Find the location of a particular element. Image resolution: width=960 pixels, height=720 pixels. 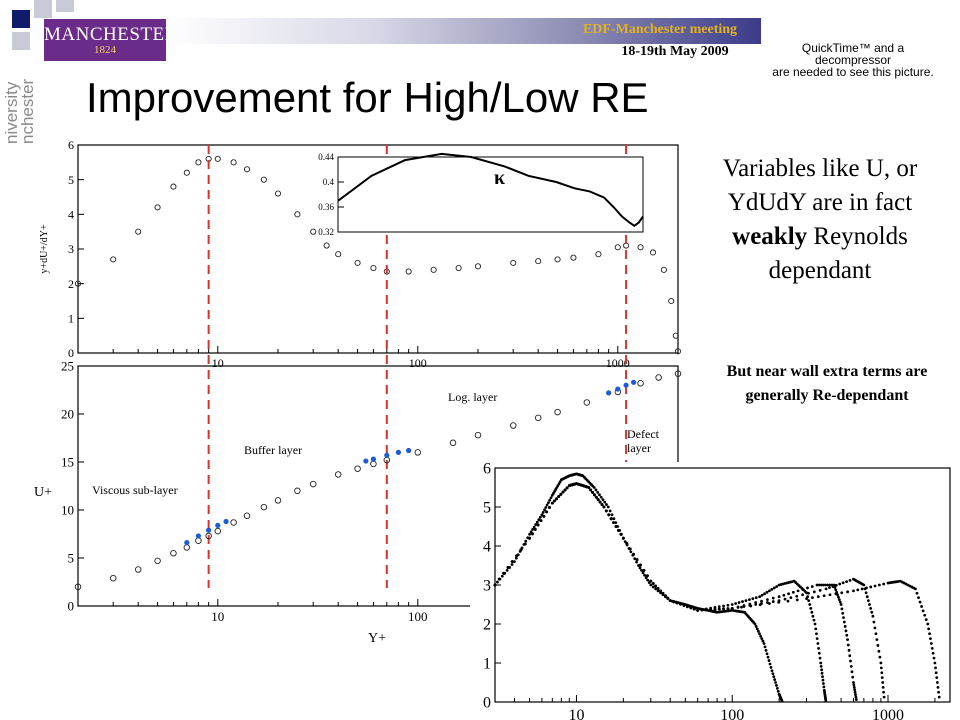

re-chart-xtick-label-0: 10 is located at coordinates (576, 713).